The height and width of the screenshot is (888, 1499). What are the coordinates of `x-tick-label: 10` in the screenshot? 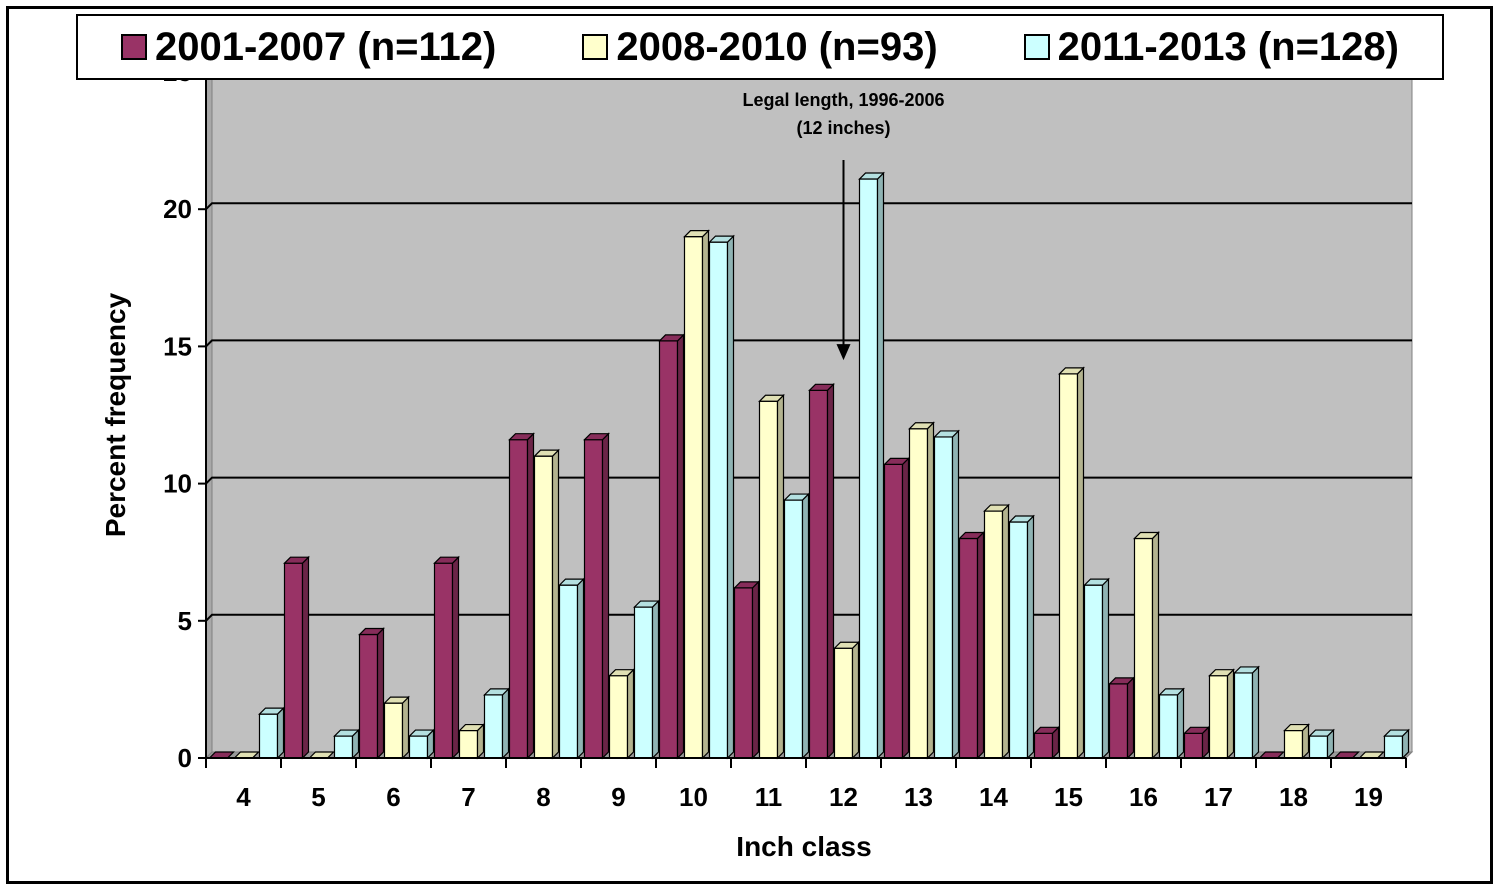 It's located at (693, 797).